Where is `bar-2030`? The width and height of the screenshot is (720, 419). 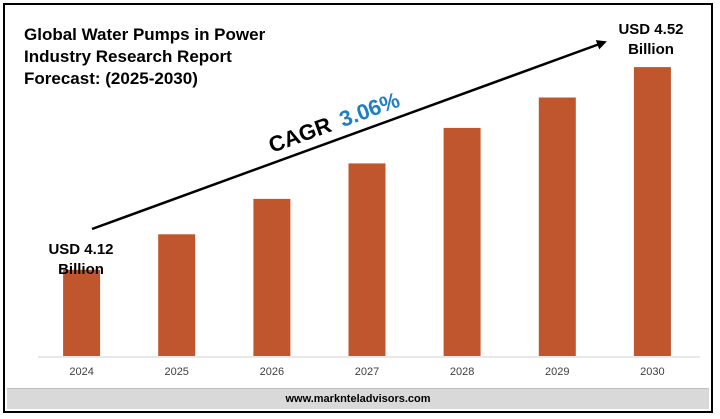 bar-2030 is located at coordinates (652, 211).